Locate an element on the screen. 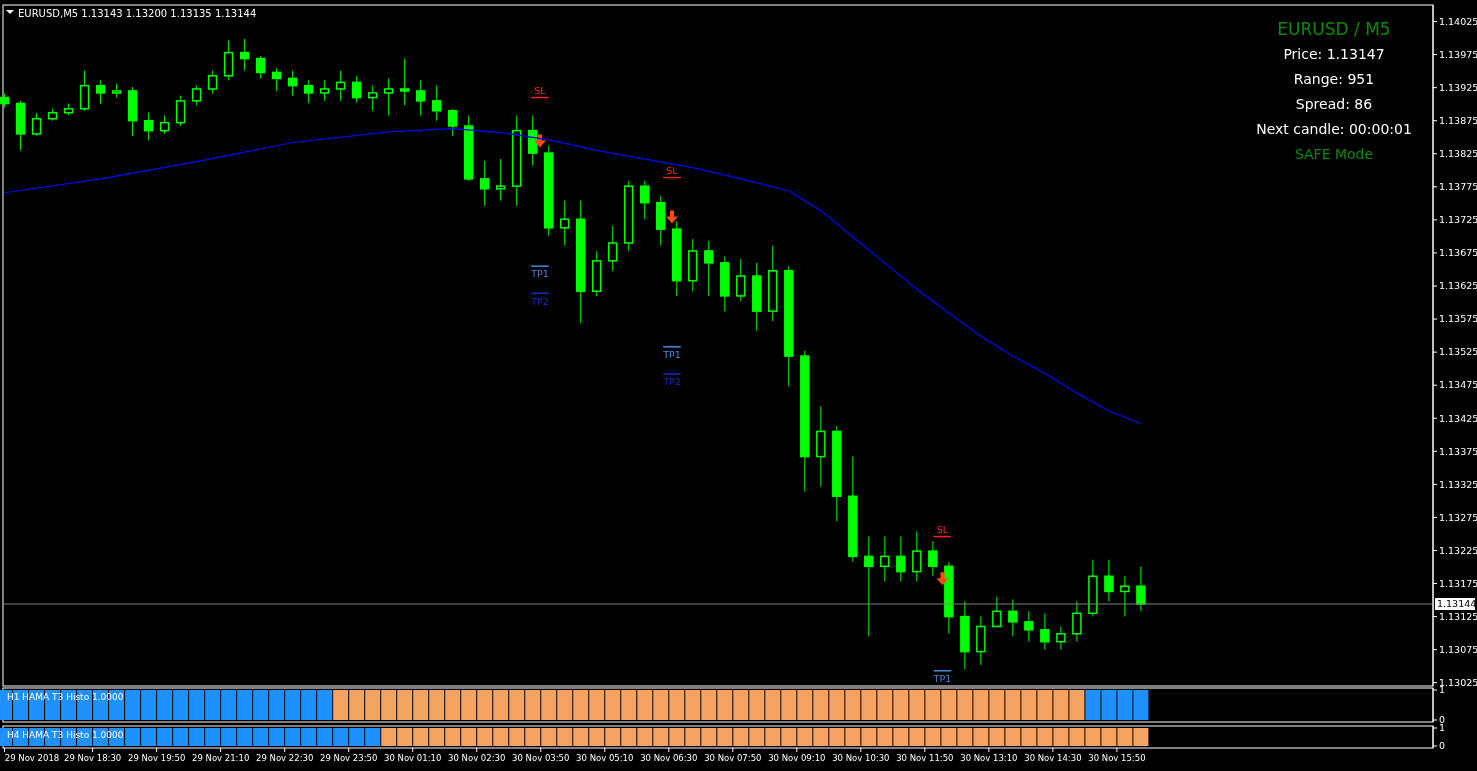  y-tick-label: 1.13425 is located at coordinates (1458, 418).